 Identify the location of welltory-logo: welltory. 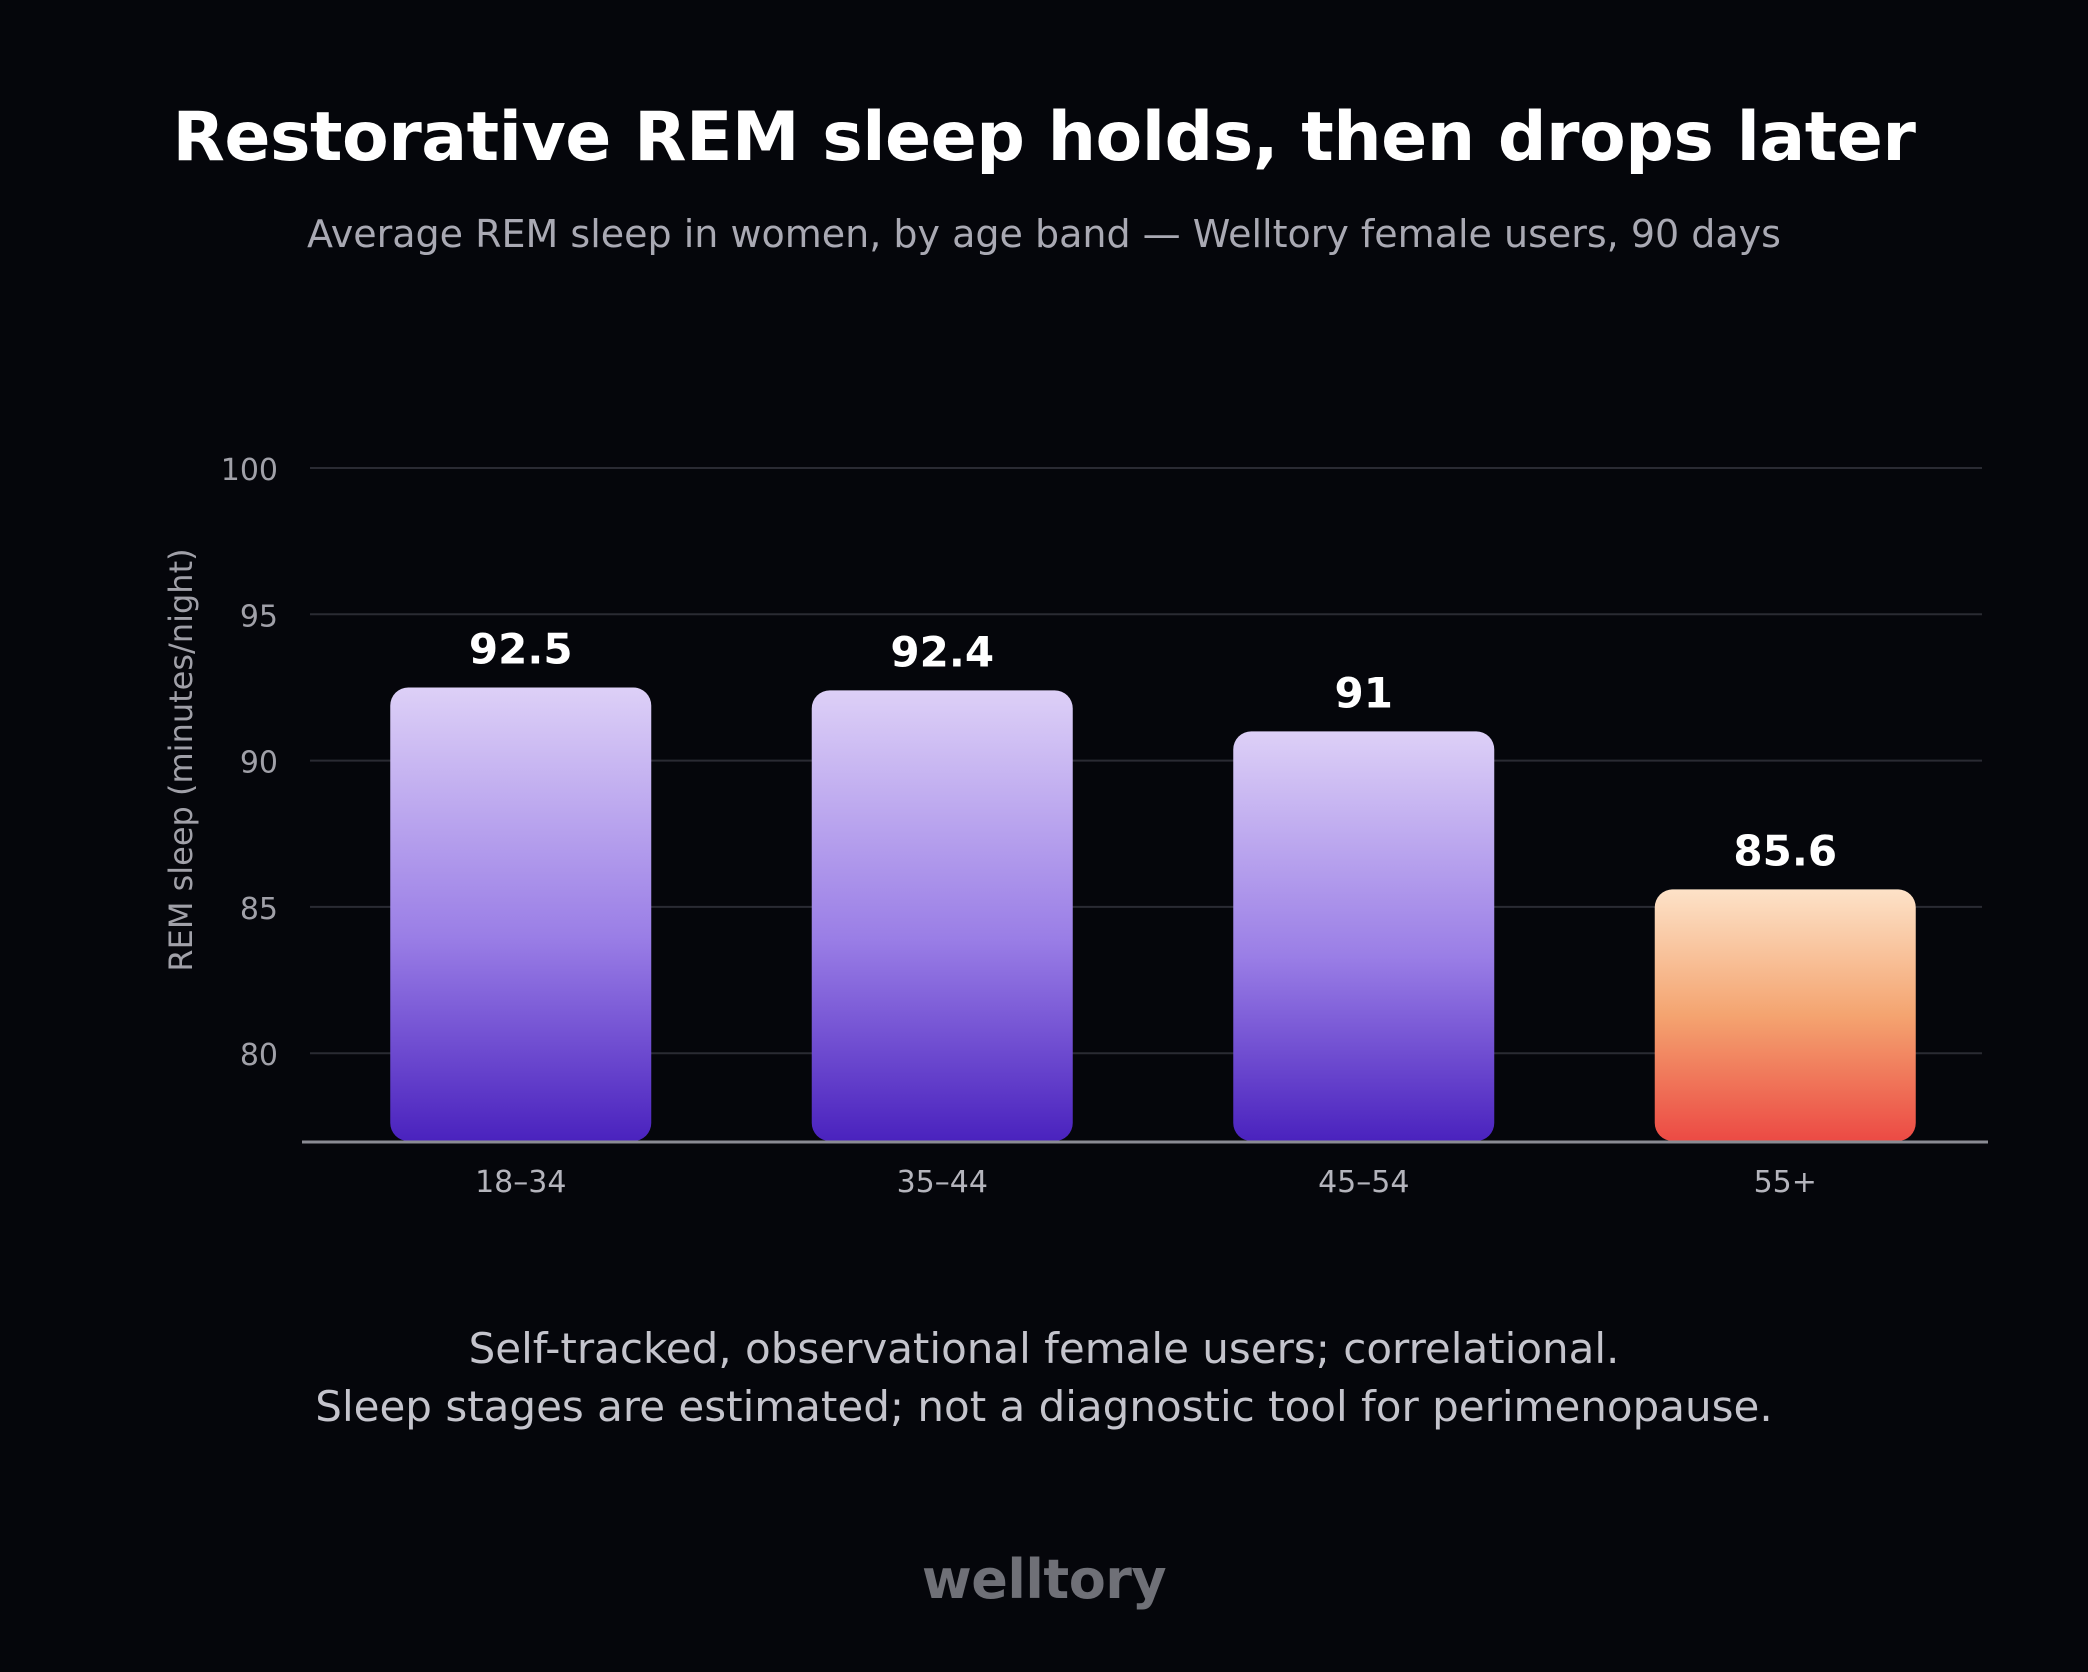
(1044, 1579).